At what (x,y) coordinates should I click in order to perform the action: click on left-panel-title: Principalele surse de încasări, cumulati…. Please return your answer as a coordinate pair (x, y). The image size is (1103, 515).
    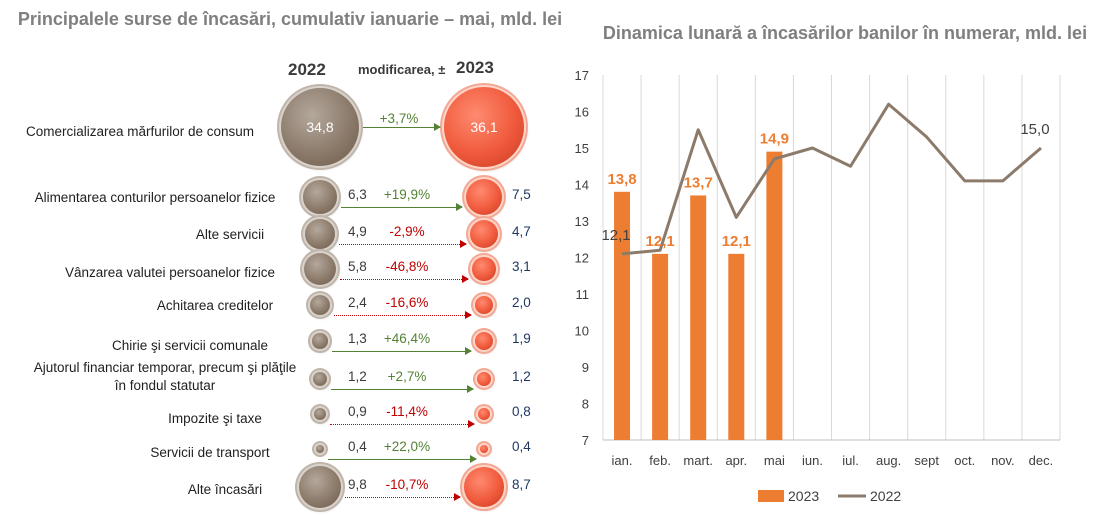
    Looking at the image, I should click on (290, 19).